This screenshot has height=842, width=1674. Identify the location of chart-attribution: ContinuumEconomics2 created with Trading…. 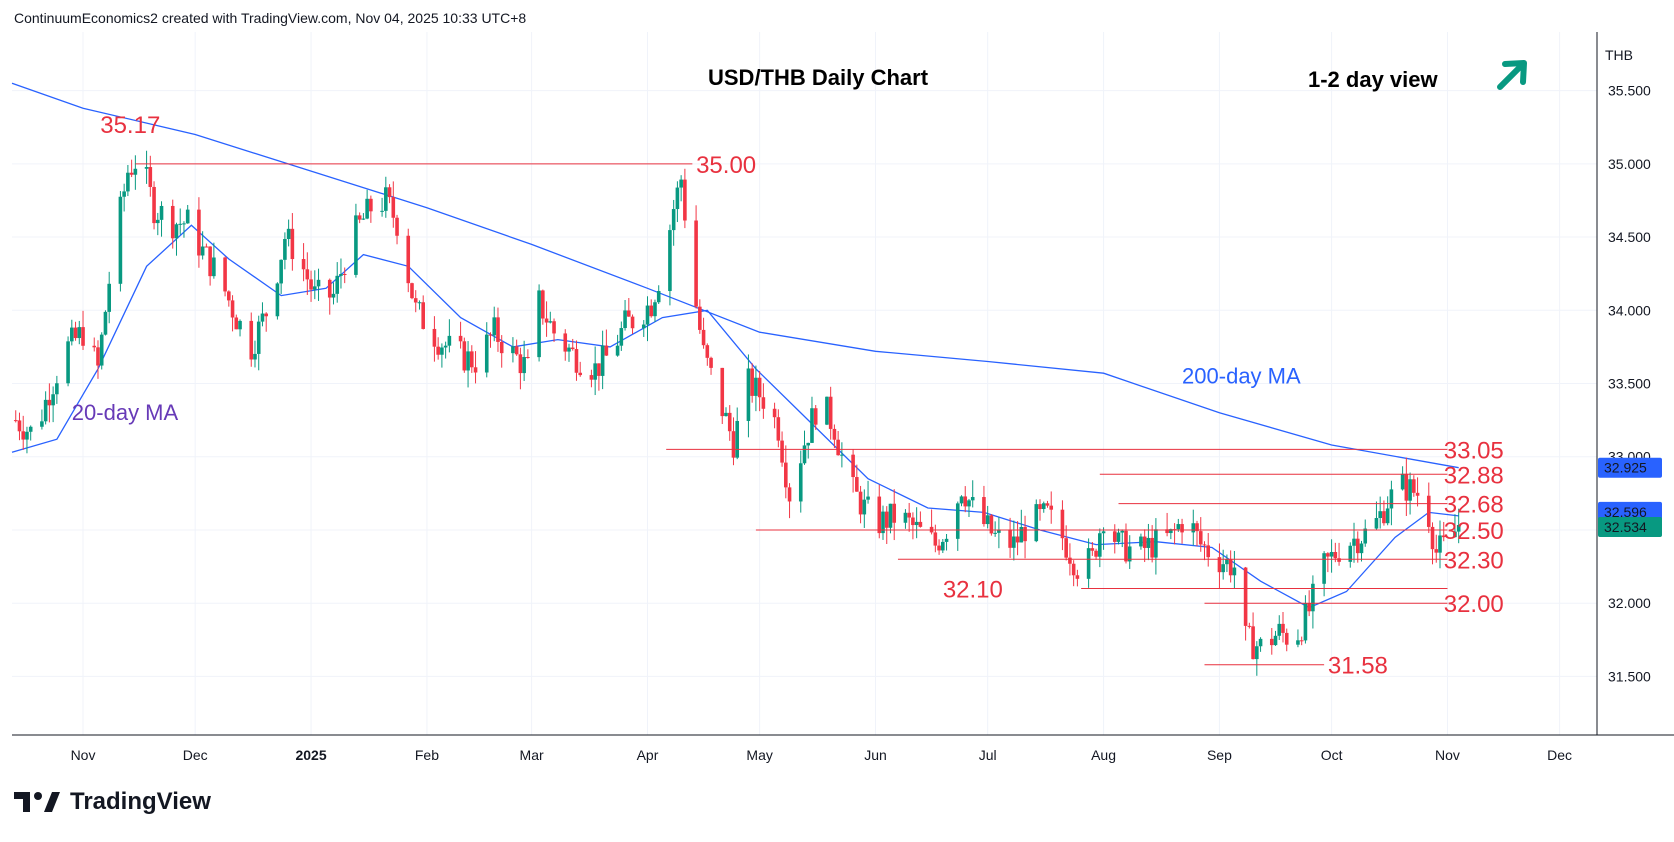
(270, 18).